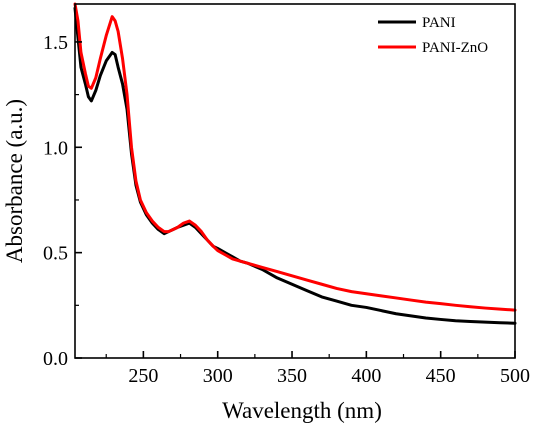 The width and height of the screenshot is (536, 428). What do you see at coordinates (55, 43) in the screenshot?
I see `y-tick-label: 1.5` at bounding box center [55, 43].